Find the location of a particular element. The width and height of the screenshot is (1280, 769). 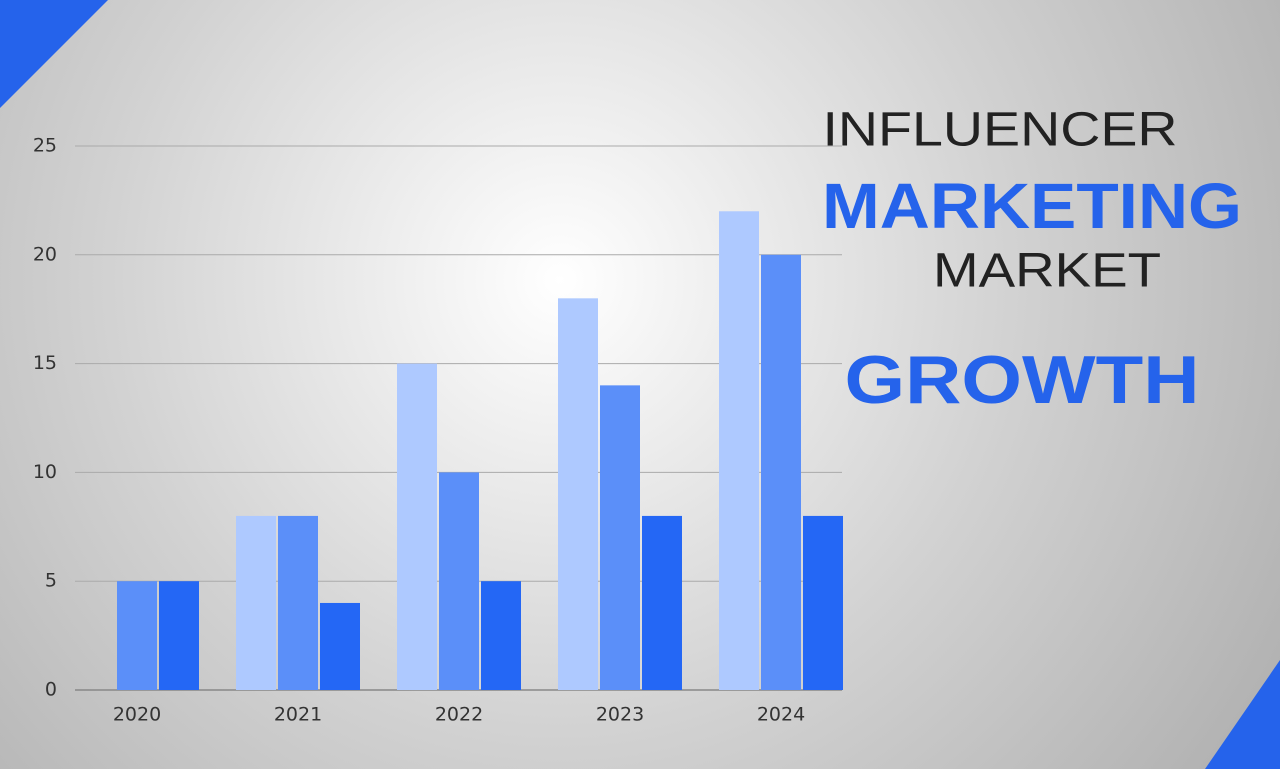

x-tick-label: 2020 is located at coordinates (137, 715).